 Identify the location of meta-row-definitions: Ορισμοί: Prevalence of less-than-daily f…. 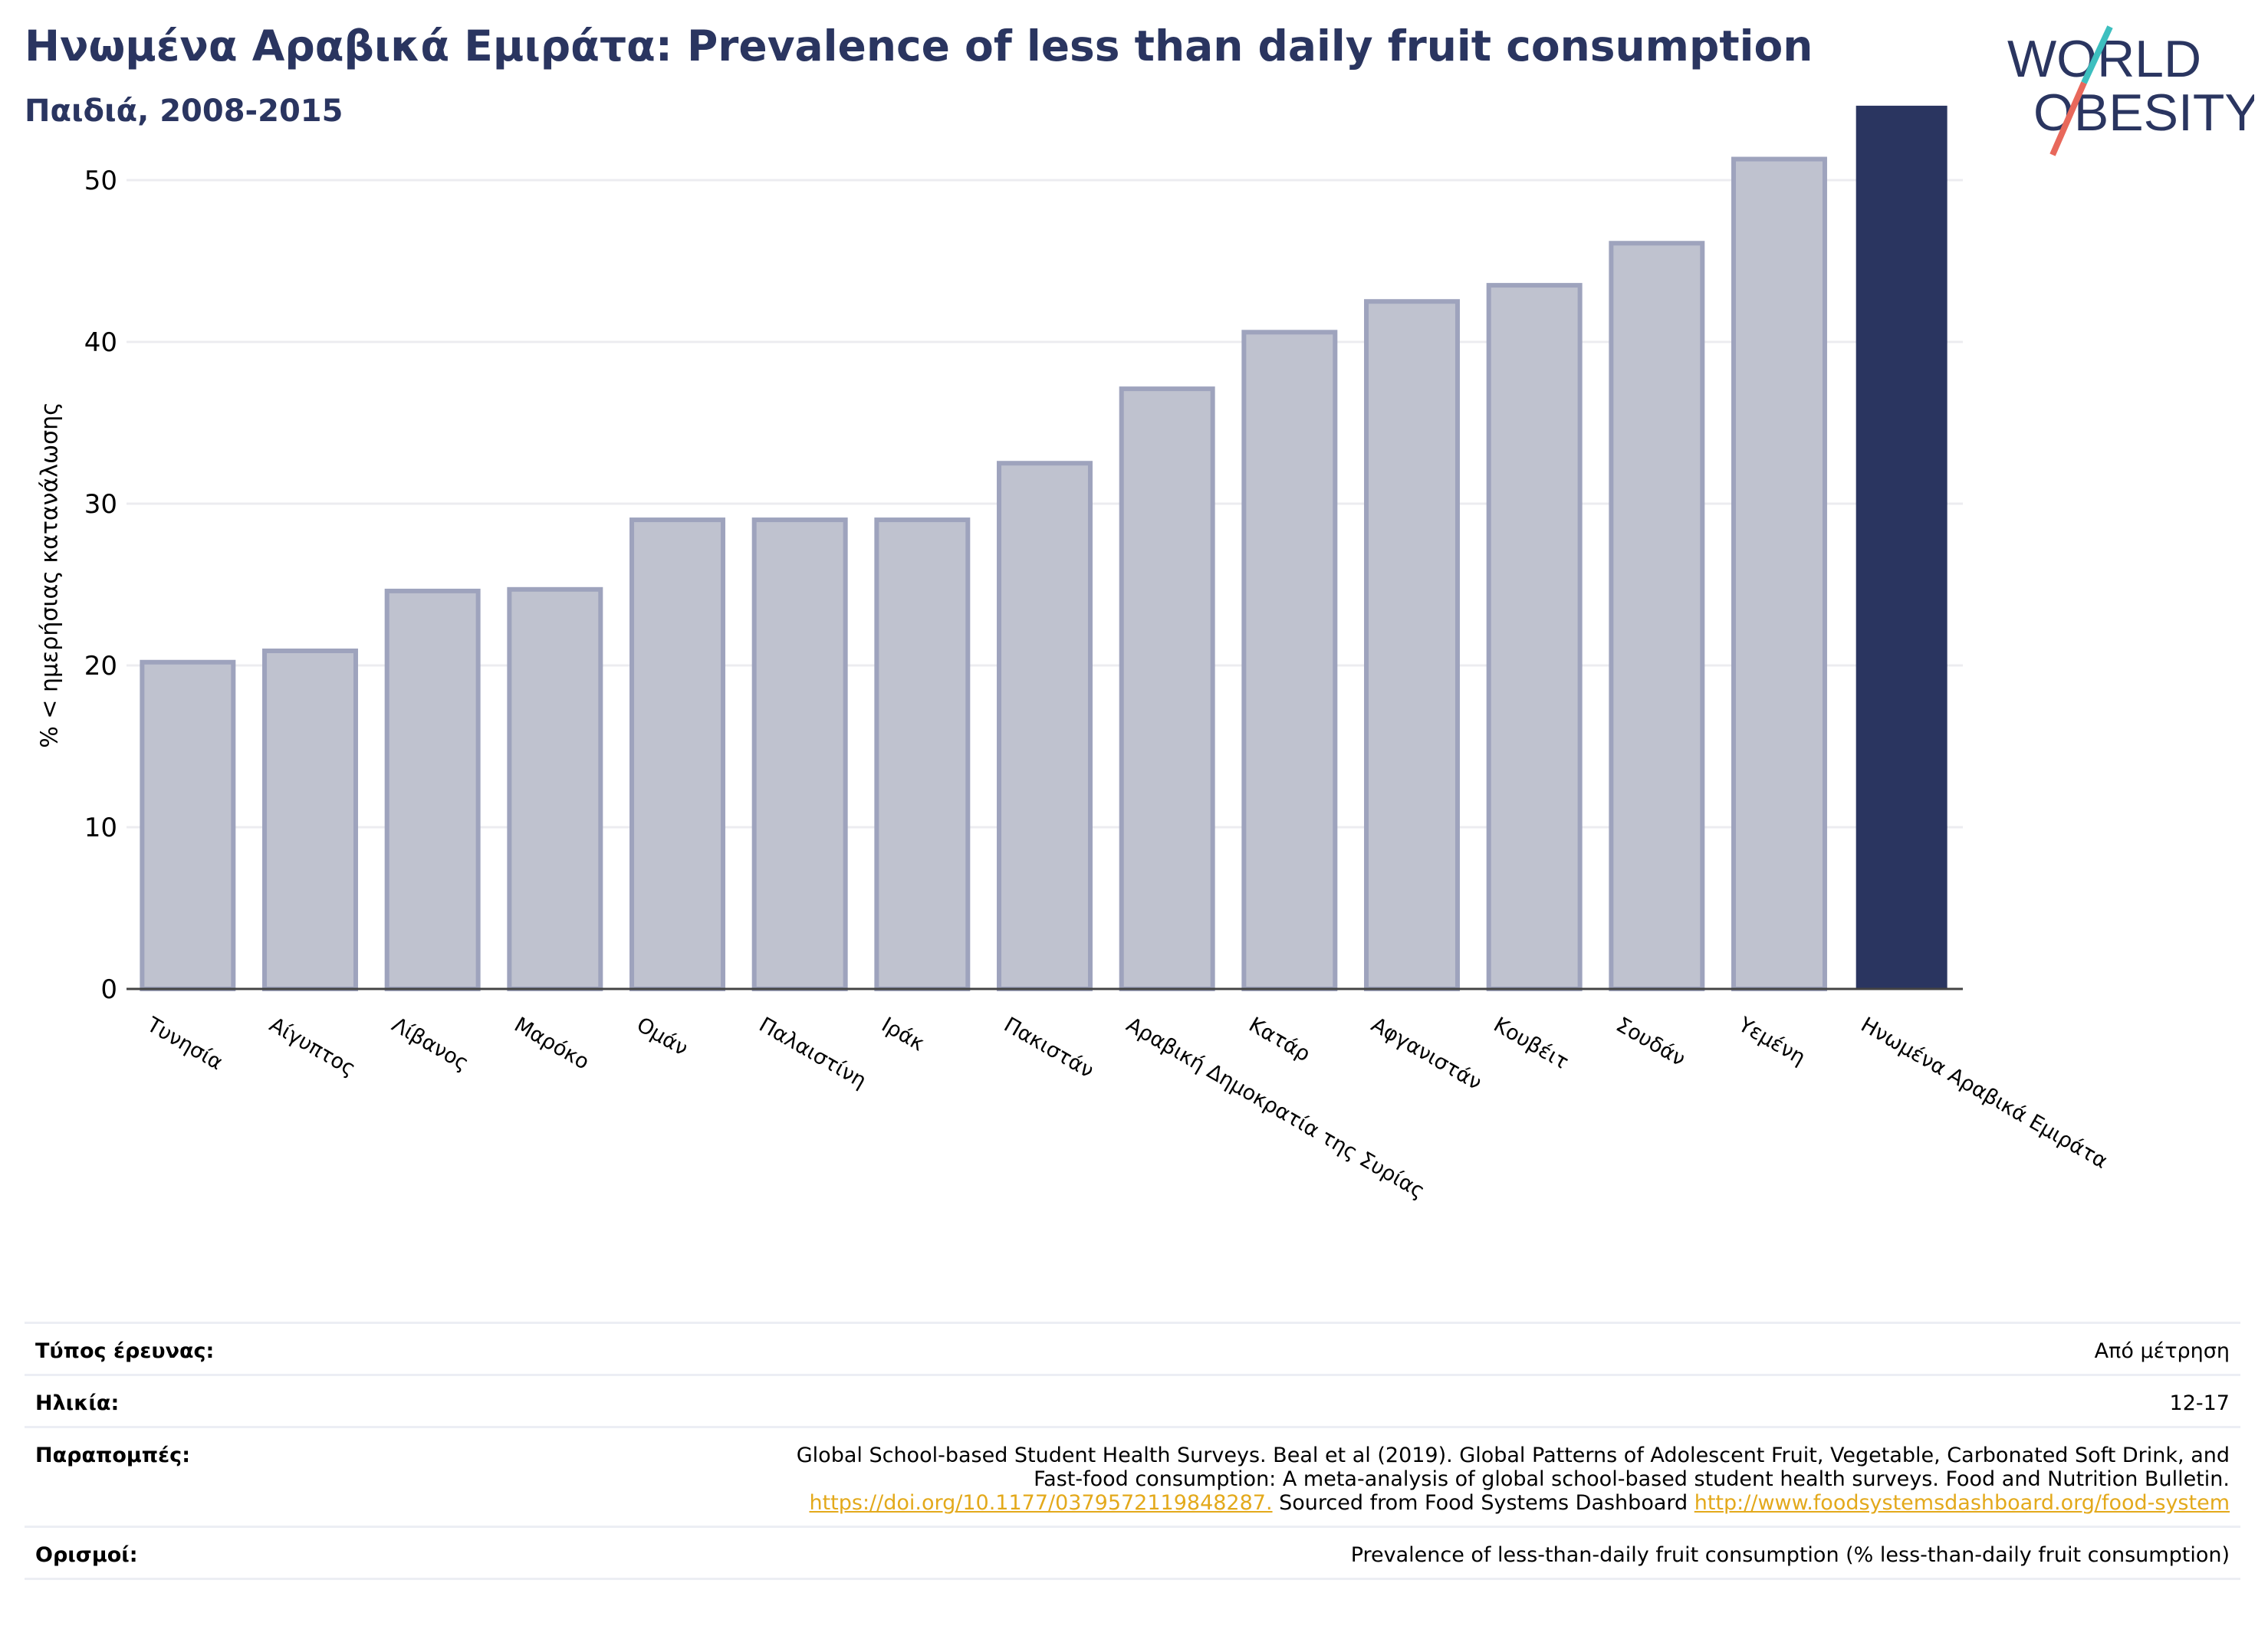
(1132, 1553).